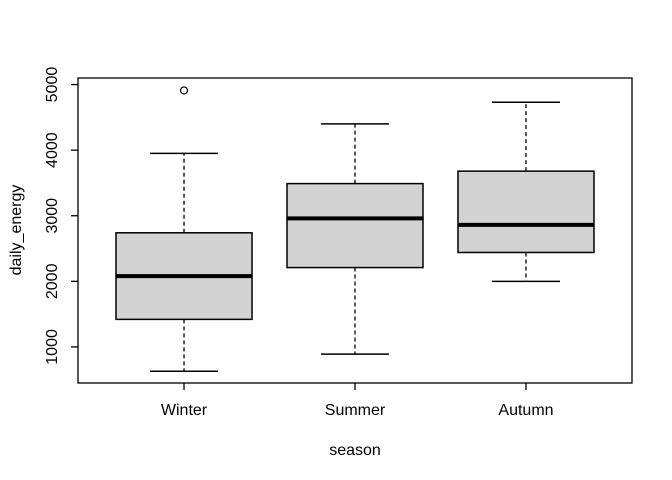  What do you see at coordinates (52, 347) in the screenshot?
I see `y-tick-label: 1000` at bounding box center [52, 347].